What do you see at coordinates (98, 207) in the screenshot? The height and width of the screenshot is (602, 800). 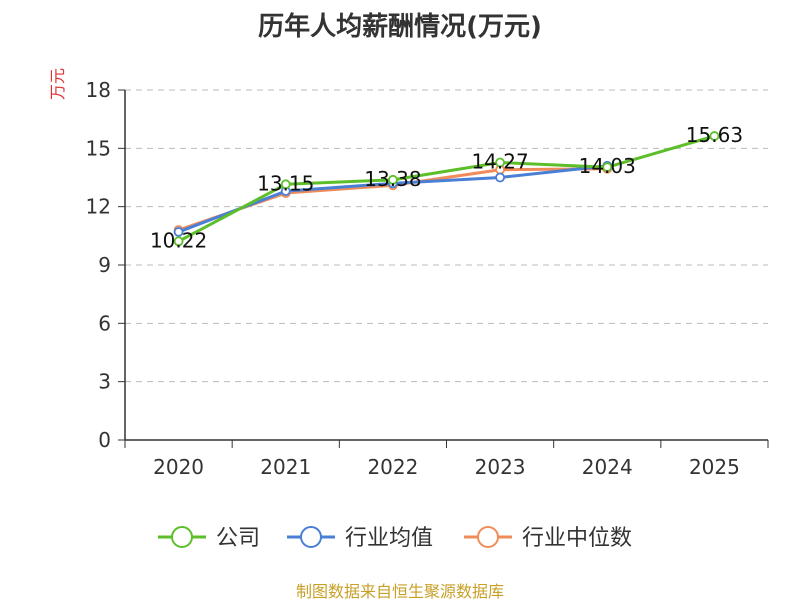 I see `y-tick-label: 12` at bounding box center [98, 207].